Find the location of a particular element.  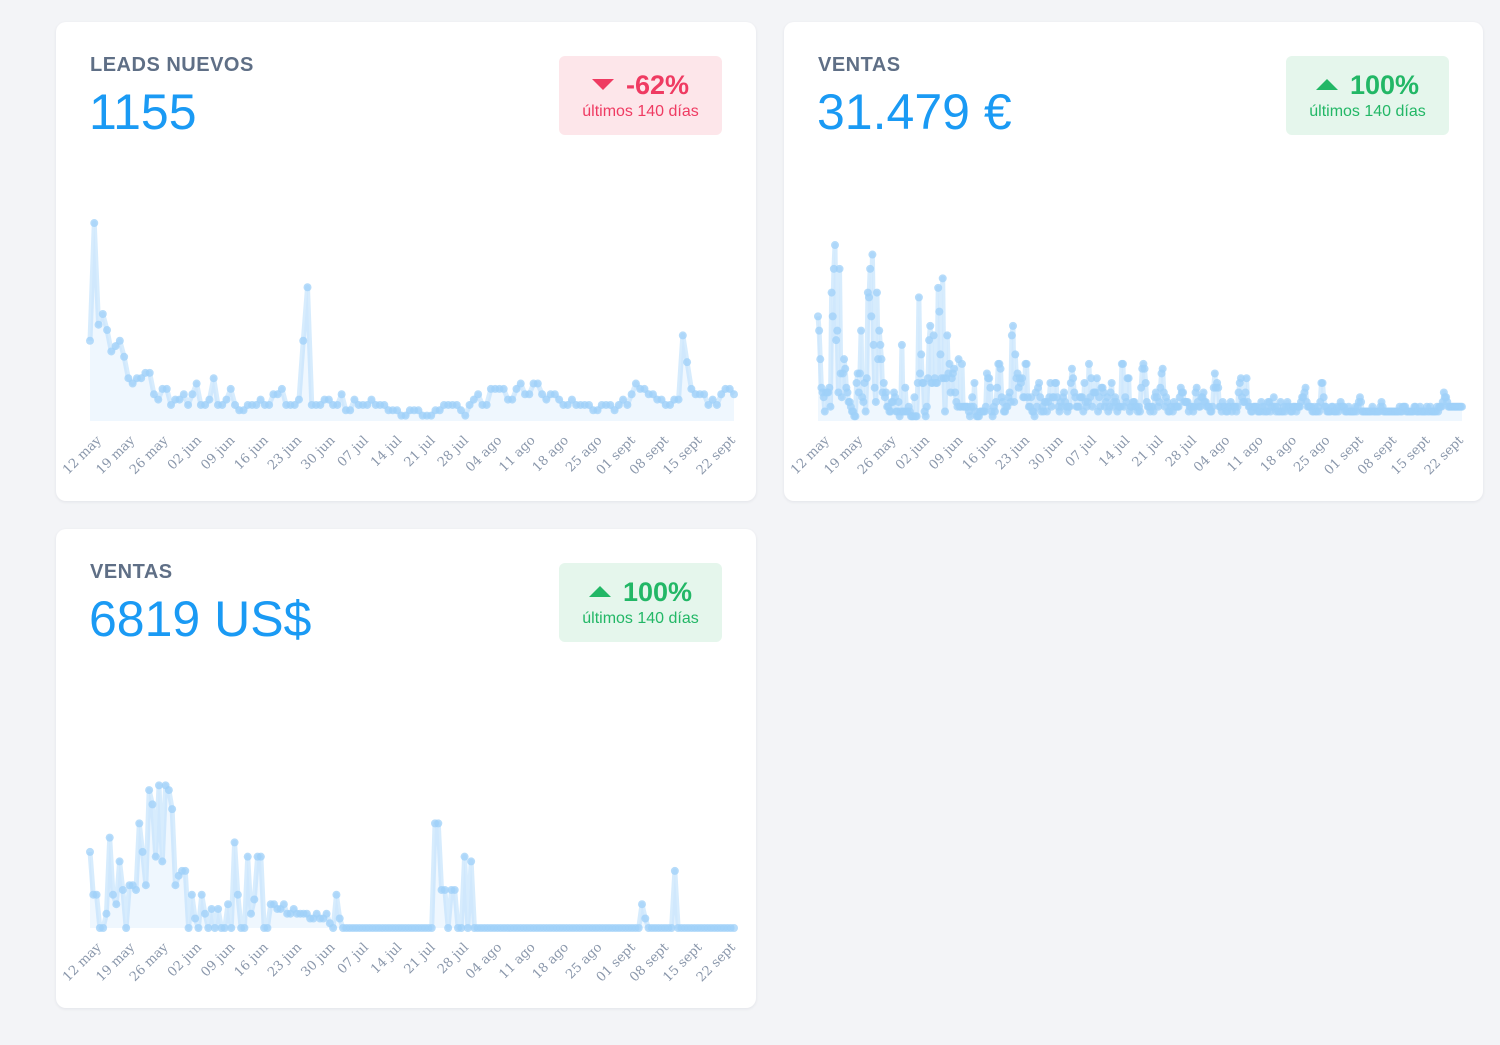

trend-badge: -62% últimos 140 días is located at coordinates (640, 95).